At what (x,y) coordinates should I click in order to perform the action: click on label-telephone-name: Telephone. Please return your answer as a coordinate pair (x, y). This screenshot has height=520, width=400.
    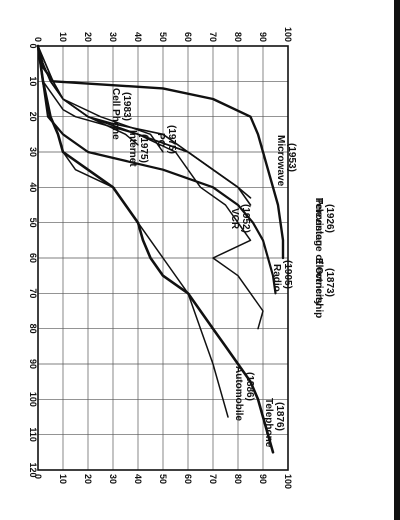
    Looking at the image, I should click on (268, 423).